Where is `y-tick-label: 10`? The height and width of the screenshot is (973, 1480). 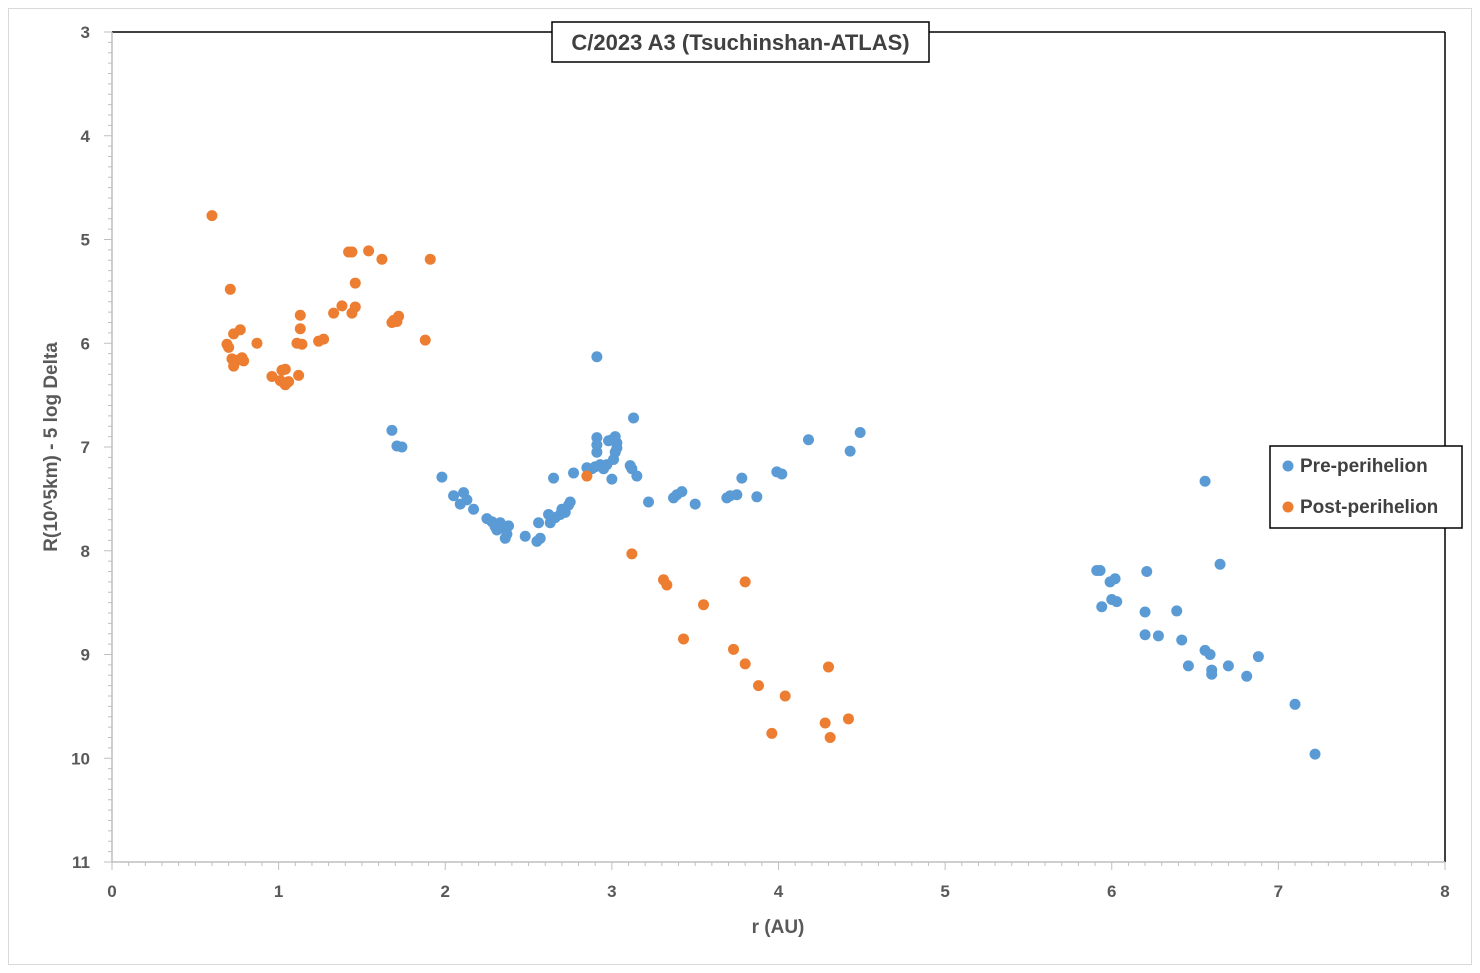
y-tick-label: 10 is located at coordinates (80, 758).